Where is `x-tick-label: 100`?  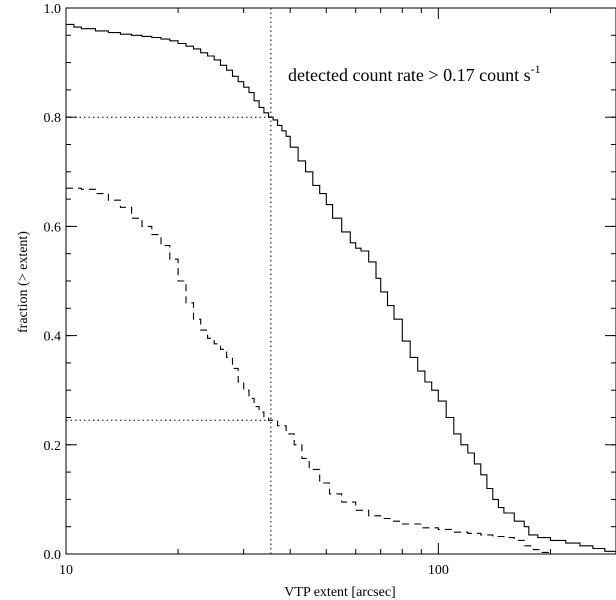
x-tick-label: 100 is located at coordinates (438, 570).